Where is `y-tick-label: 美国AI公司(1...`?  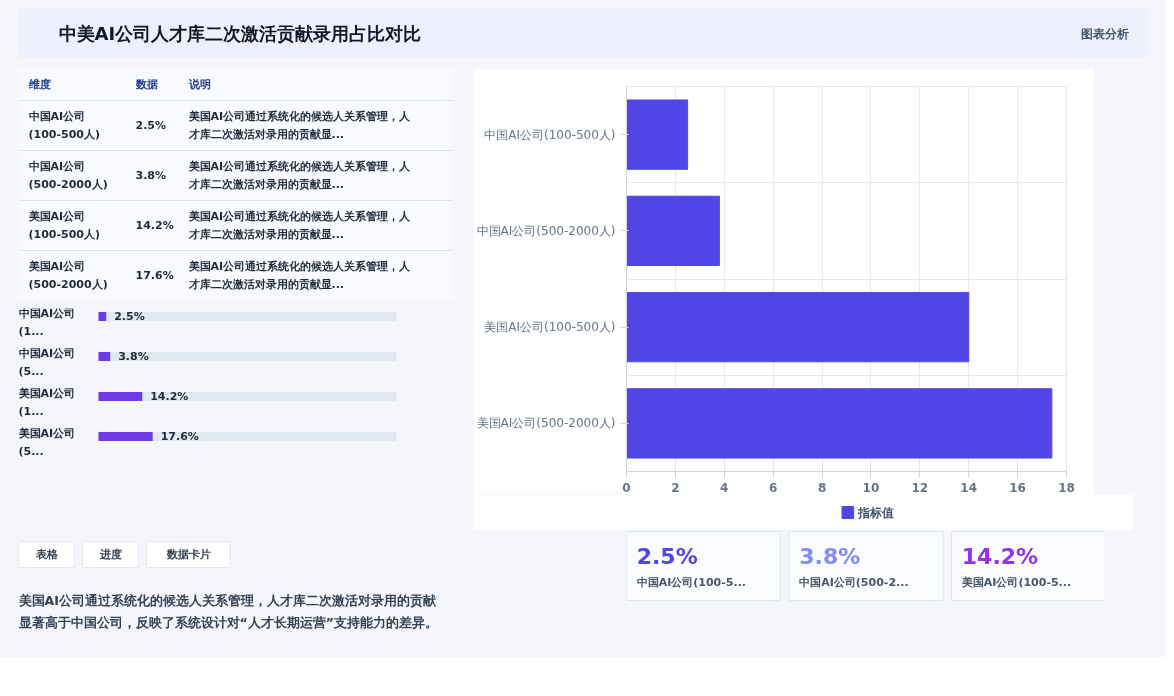
y-tick-label: 美国AI公司(1... is located at coordinates (46, 402).